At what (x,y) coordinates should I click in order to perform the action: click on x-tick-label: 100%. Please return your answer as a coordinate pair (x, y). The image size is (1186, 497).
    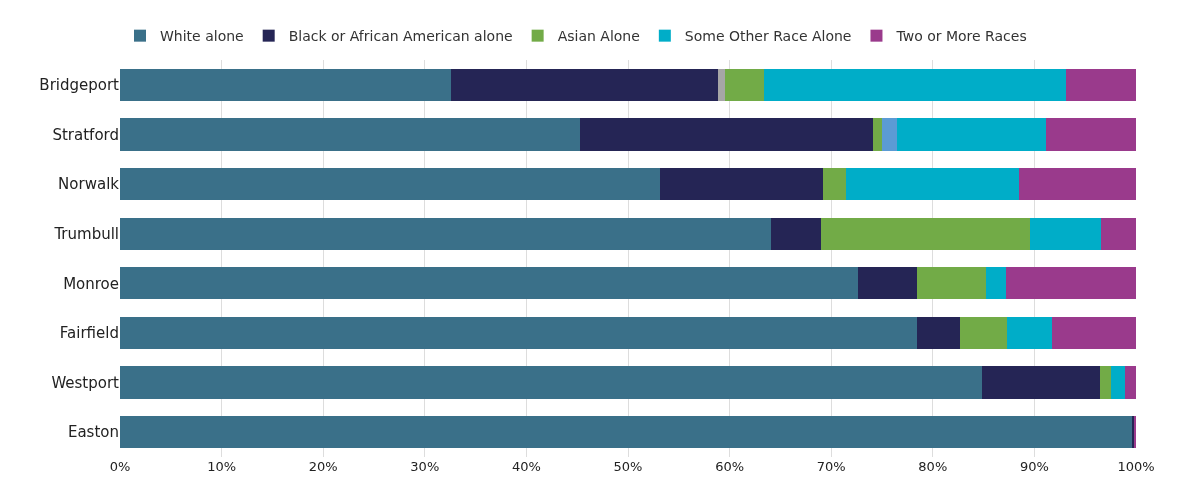
    Looking at the image, I should click on (1136, 466).